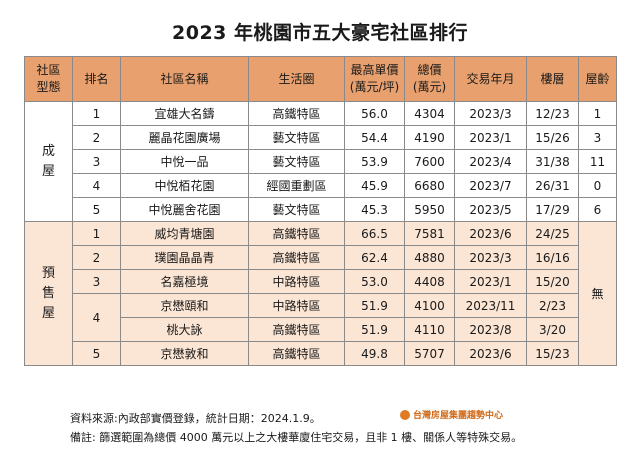 Image resolution: width=640 pixels, height=475 pixels. What do you see at coordinates (490, 209) in the screenshot?
I see `cell-date: 2023/5` at bounding box center [490, 209].